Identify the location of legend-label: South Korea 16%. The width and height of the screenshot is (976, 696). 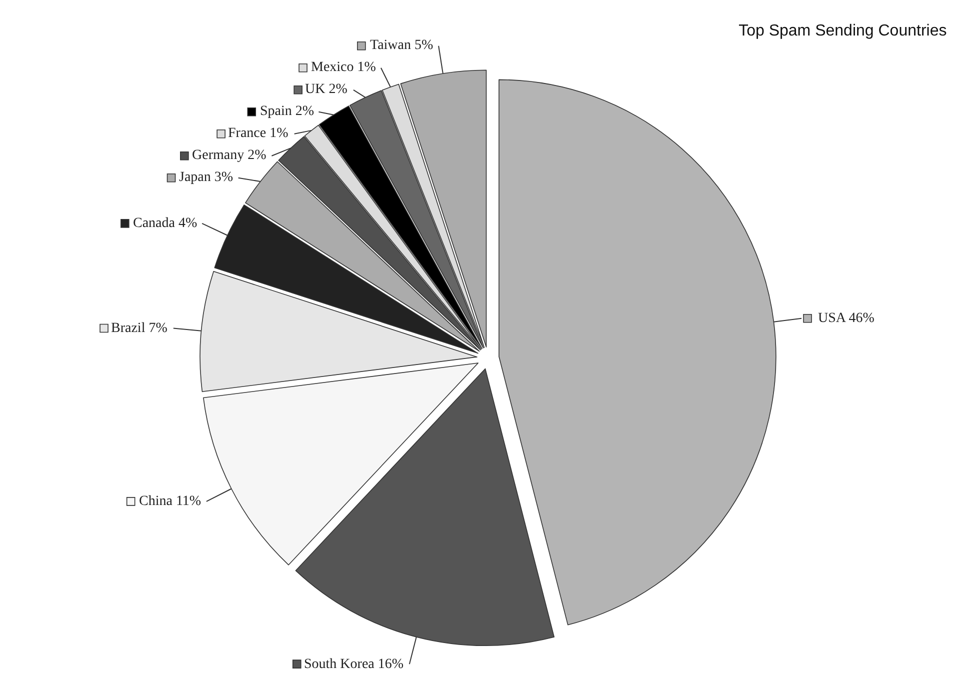
(354, 664).